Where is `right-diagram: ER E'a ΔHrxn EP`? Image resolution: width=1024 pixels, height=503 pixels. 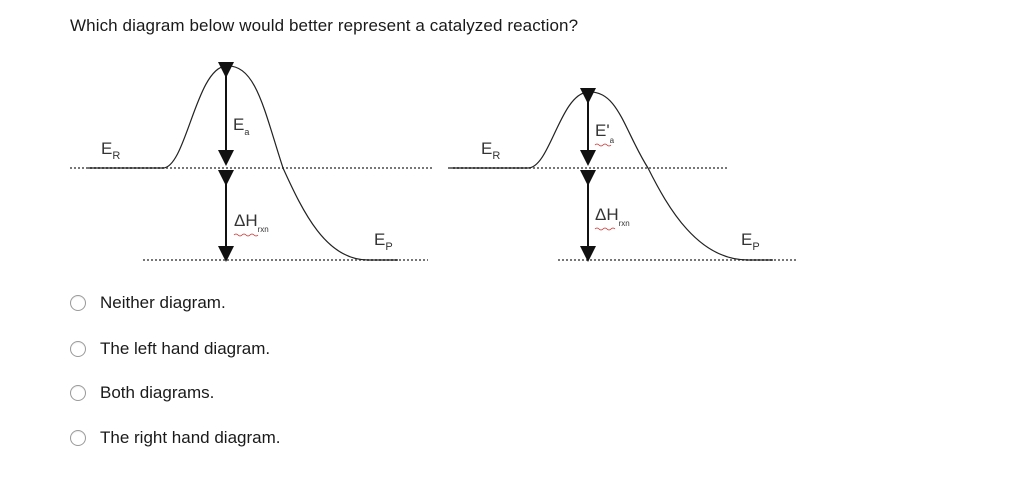
right-diagram: ER E'a ΔHrxn EP is located at coordinates (623, 175).